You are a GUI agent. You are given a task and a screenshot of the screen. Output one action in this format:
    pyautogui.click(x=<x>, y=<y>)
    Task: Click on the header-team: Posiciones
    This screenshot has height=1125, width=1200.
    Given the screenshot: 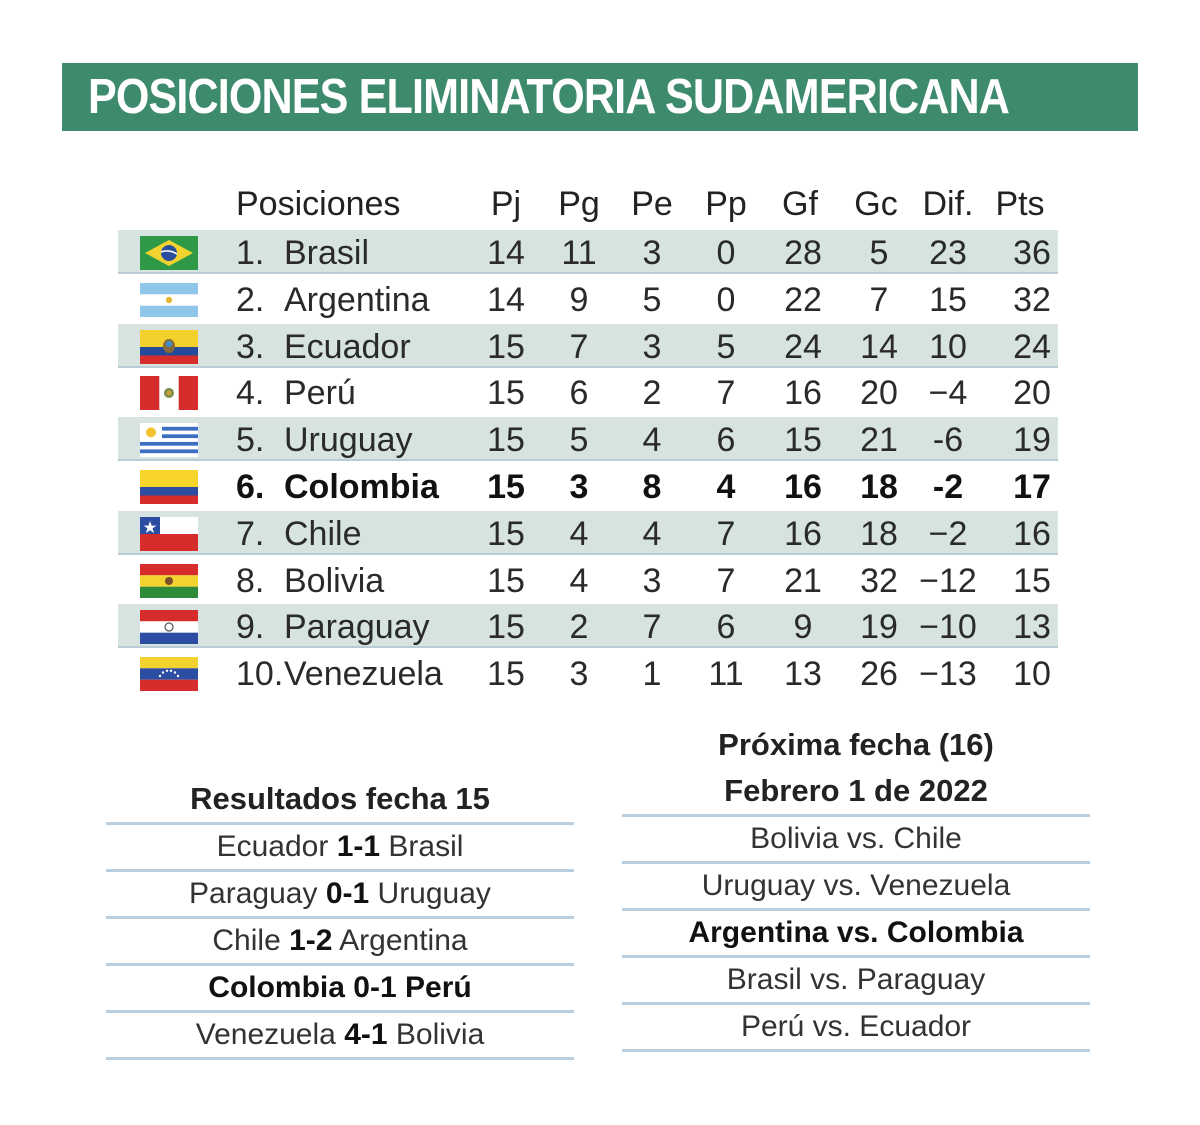 What is the action you would take?
    pyautogui.click(x=318, y=204)
    